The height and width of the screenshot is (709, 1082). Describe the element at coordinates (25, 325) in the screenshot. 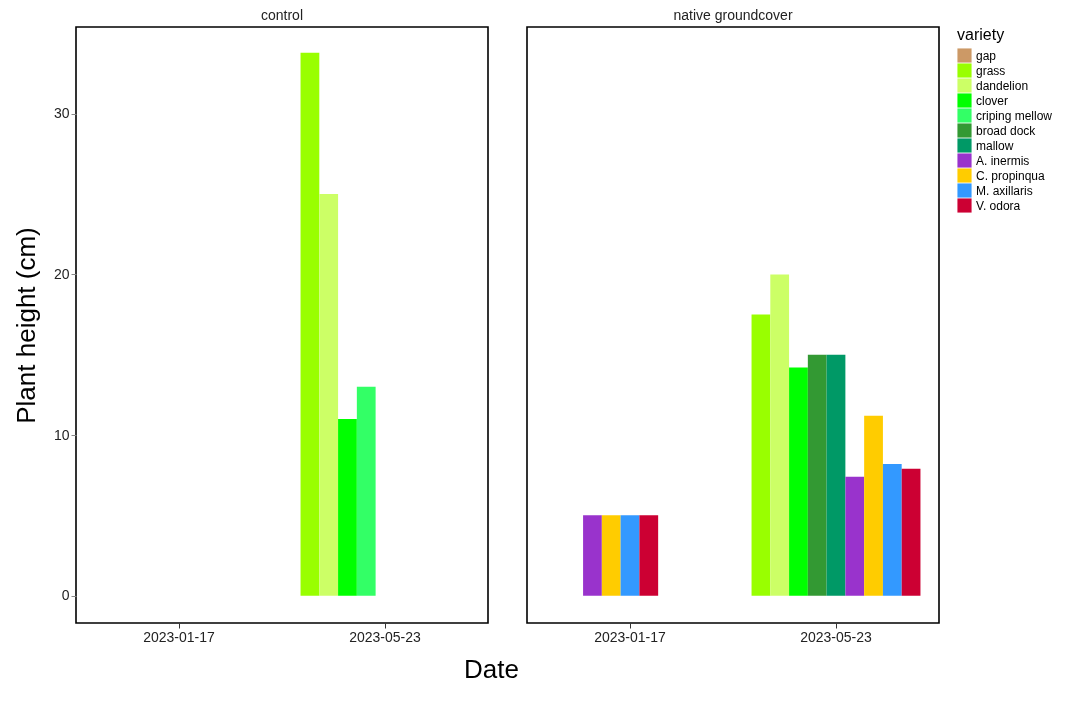

I see `y-axis-title: Plant height (cm)` at that location.